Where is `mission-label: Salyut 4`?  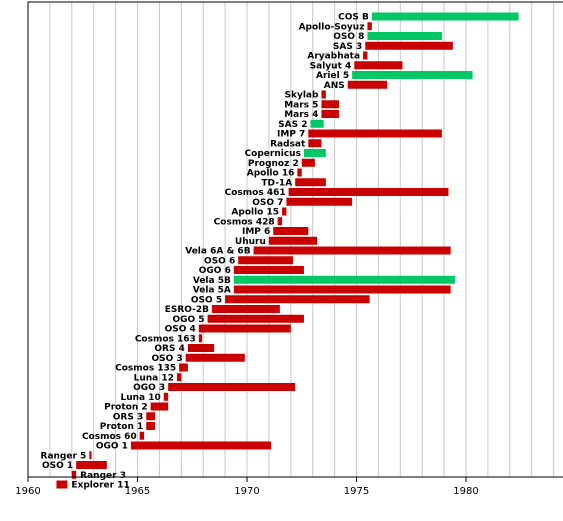
mission-label: Salyut 4 is located at coordinates (331, 66).